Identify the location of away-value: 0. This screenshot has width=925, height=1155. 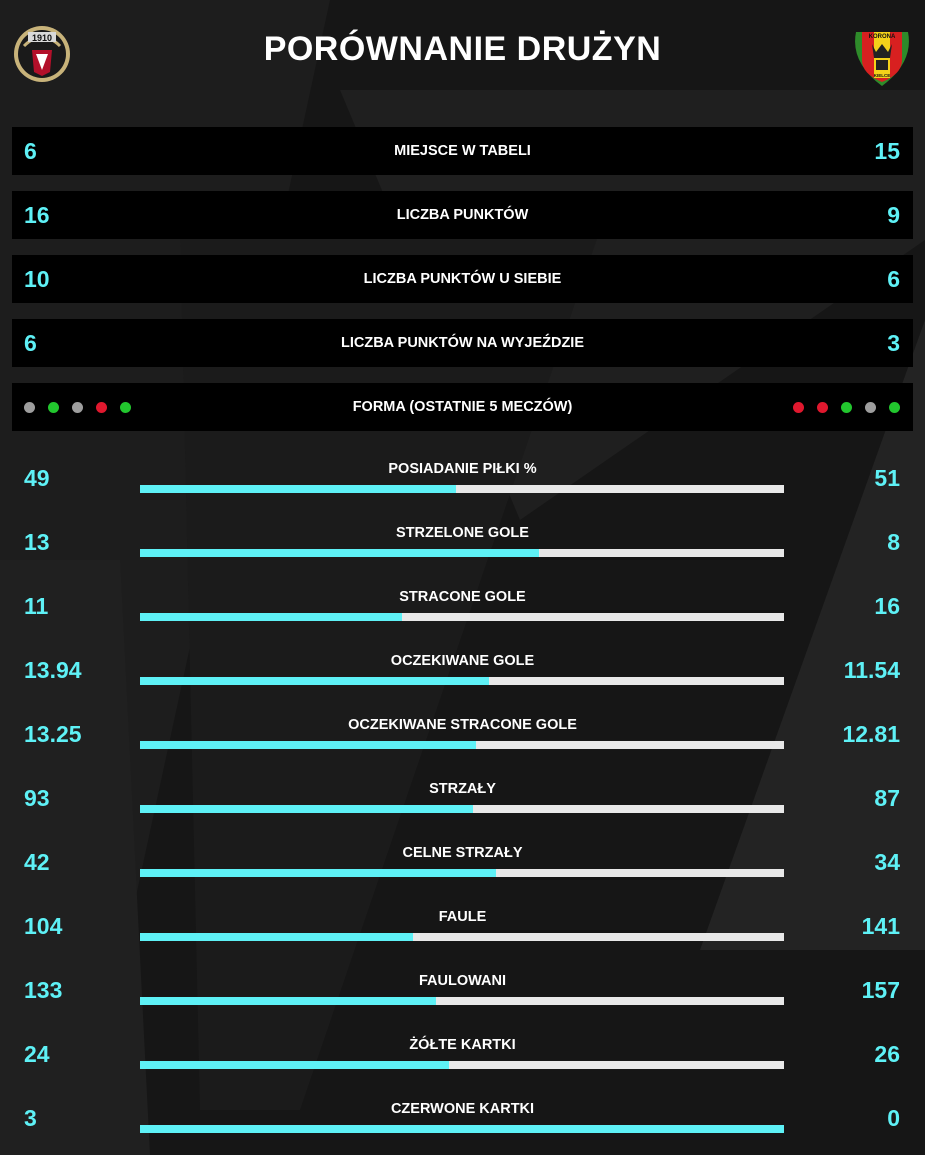
(893, 1118).